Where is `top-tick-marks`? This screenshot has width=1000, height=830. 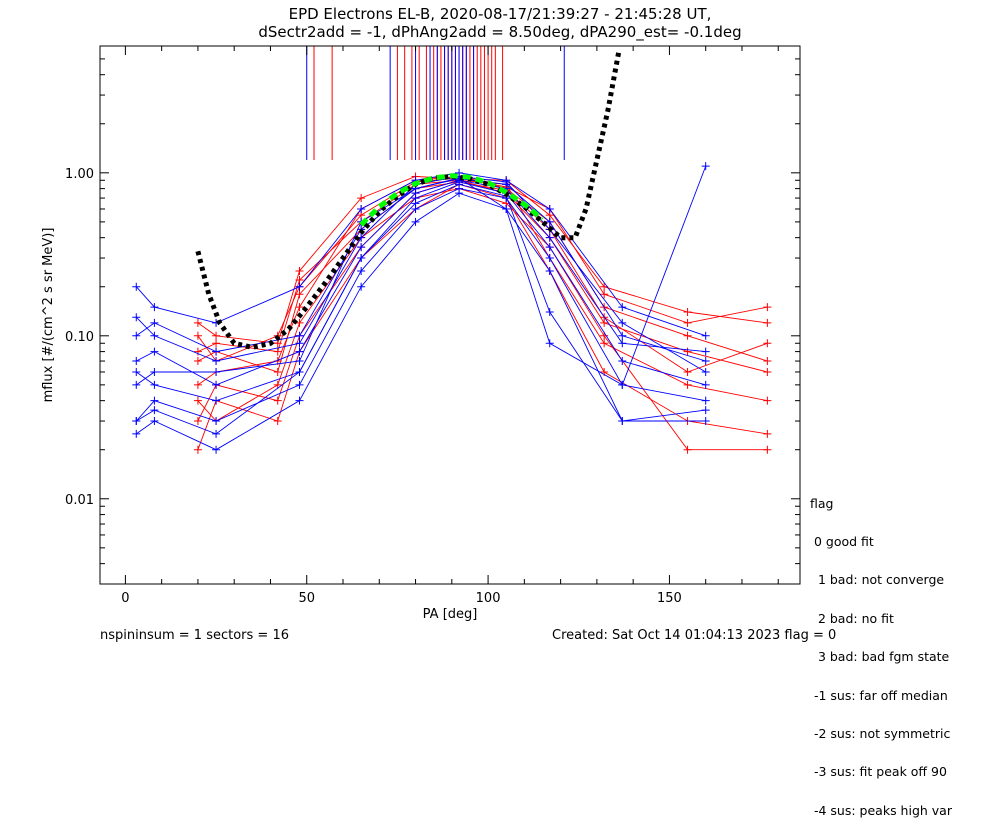 top-tick-marks is located at coordinates (435, 103).